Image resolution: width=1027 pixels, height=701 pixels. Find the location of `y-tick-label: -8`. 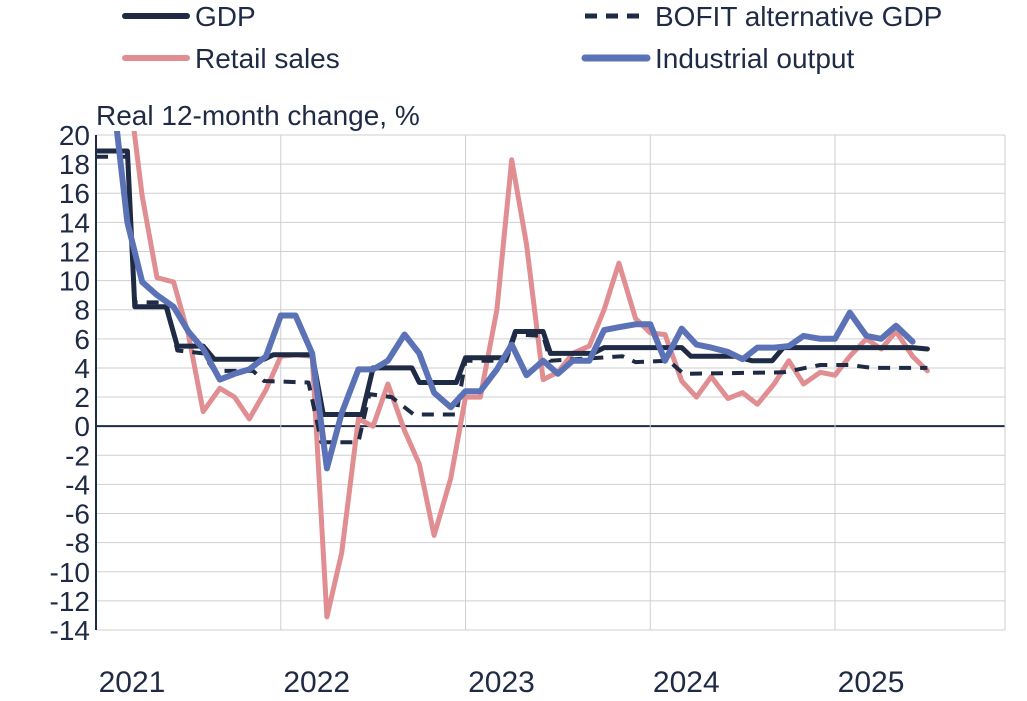

y-tick-label: -8 is located at coordinates (77, 543).